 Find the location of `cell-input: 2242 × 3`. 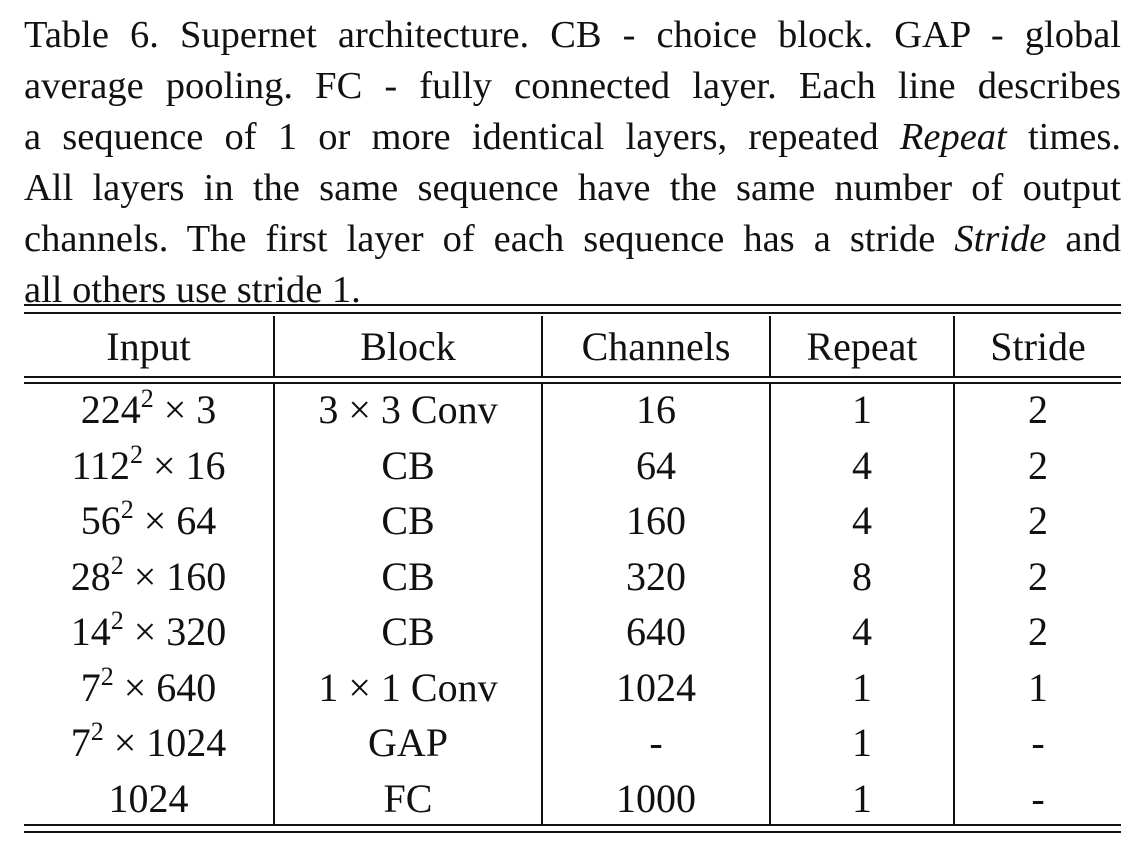

cell-input: 2242 × 3 is located at coordinates (149, 410).